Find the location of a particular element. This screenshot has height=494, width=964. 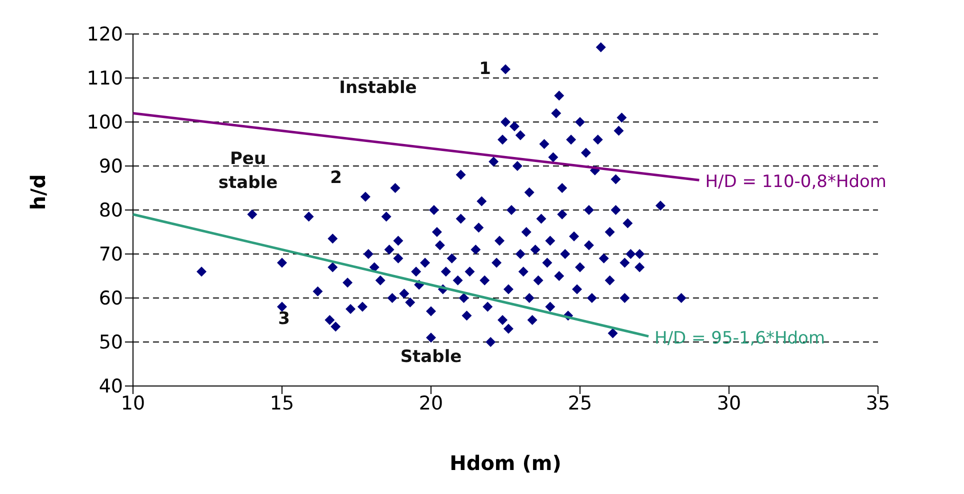

annotation: 2 is located at coordinates (336, 178).